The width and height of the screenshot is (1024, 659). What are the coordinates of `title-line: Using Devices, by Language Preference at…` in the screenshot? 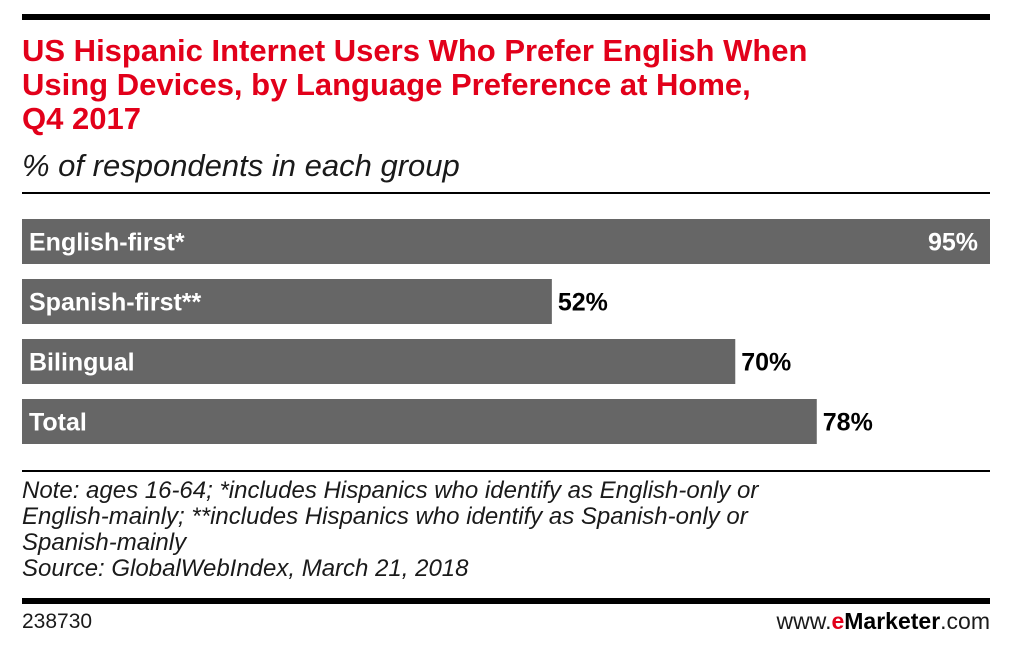 It's located at (386, 84).